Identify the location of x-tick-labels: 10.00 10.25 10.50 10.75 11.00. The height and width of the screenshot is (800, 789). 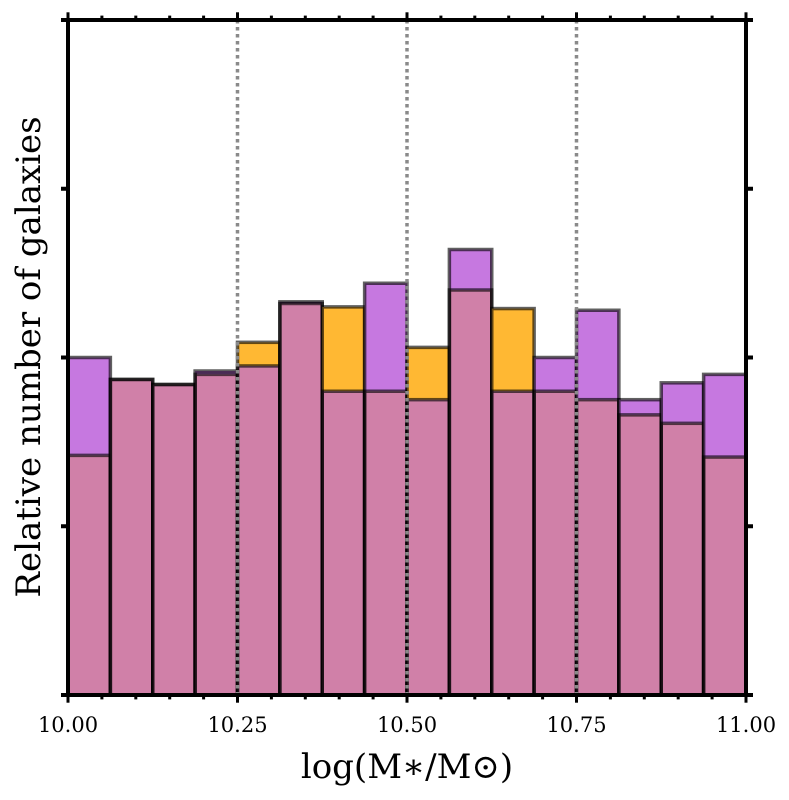
(407, 725).